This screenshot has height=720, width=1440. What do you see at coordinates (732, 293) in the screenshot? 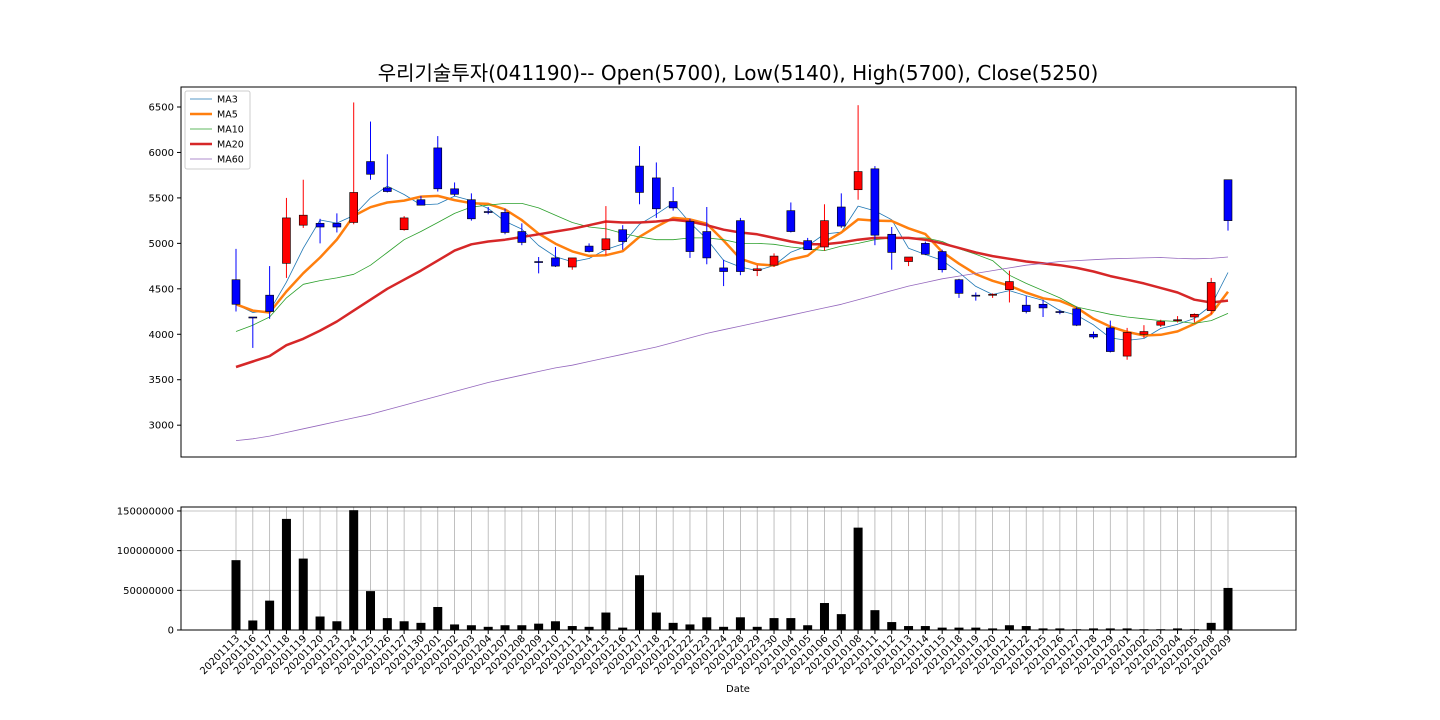
I see `series-line-ma20` at bounding box center [732, 293].